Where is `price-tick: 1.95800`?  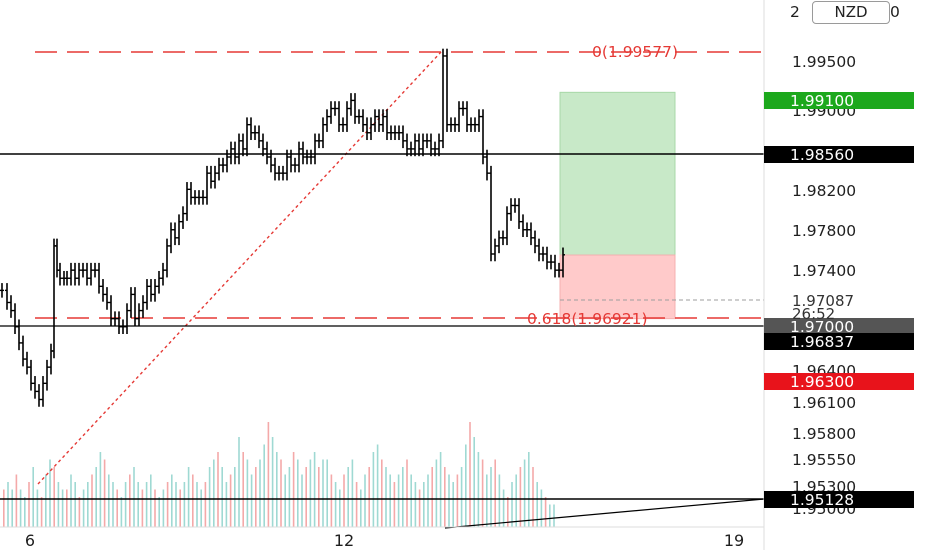 price-tick: 1.95800 is located at coordinates (824, 434).